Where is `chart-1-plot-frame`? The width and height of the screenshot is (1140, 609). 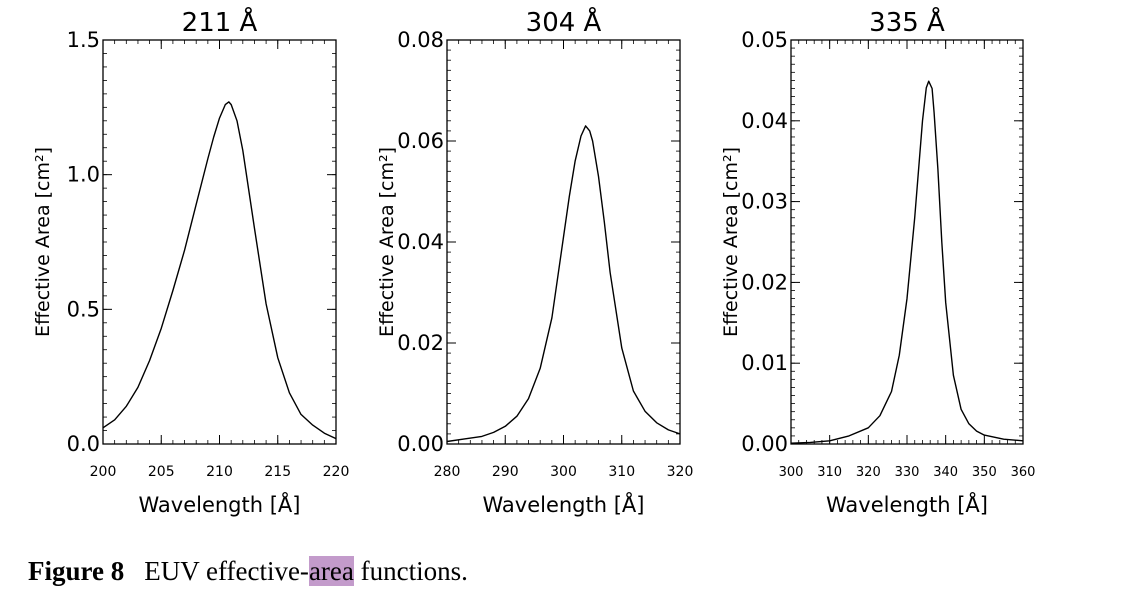
chart-1-plot-frame is located at coordinates (219, 242).